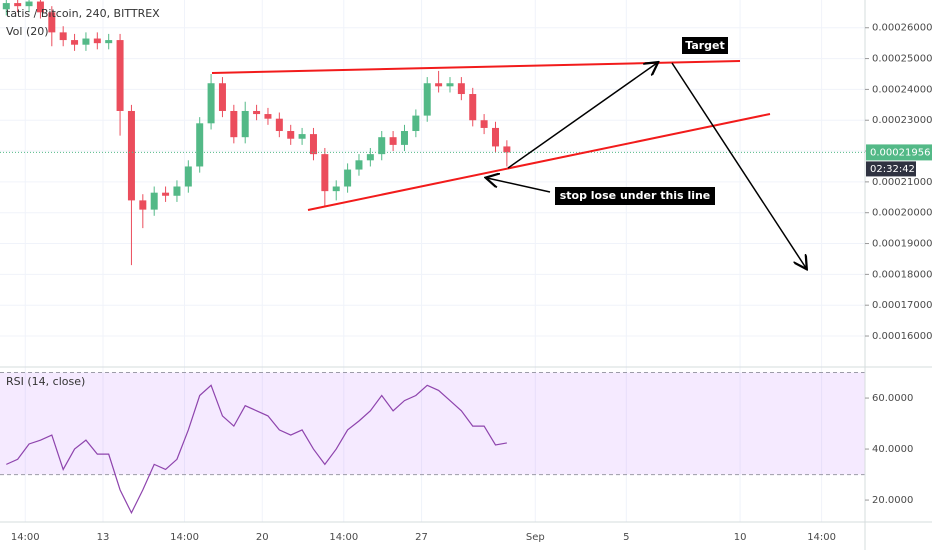  Describe the element at coordinates (902, 89) in the screenshot. I see `y-tick-label: 0.00024000` at that location.